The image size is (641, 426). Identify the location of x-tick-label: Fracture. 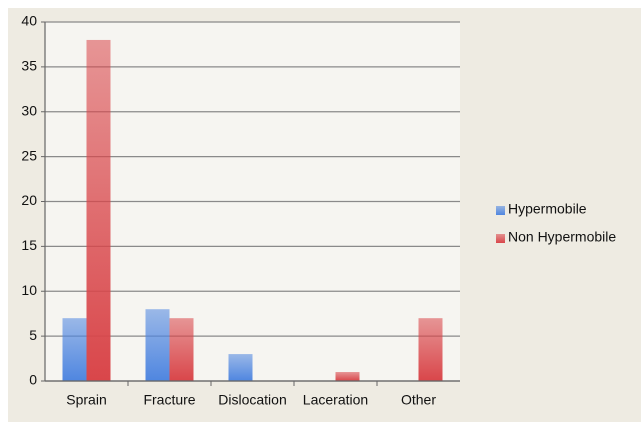
(169, 400).